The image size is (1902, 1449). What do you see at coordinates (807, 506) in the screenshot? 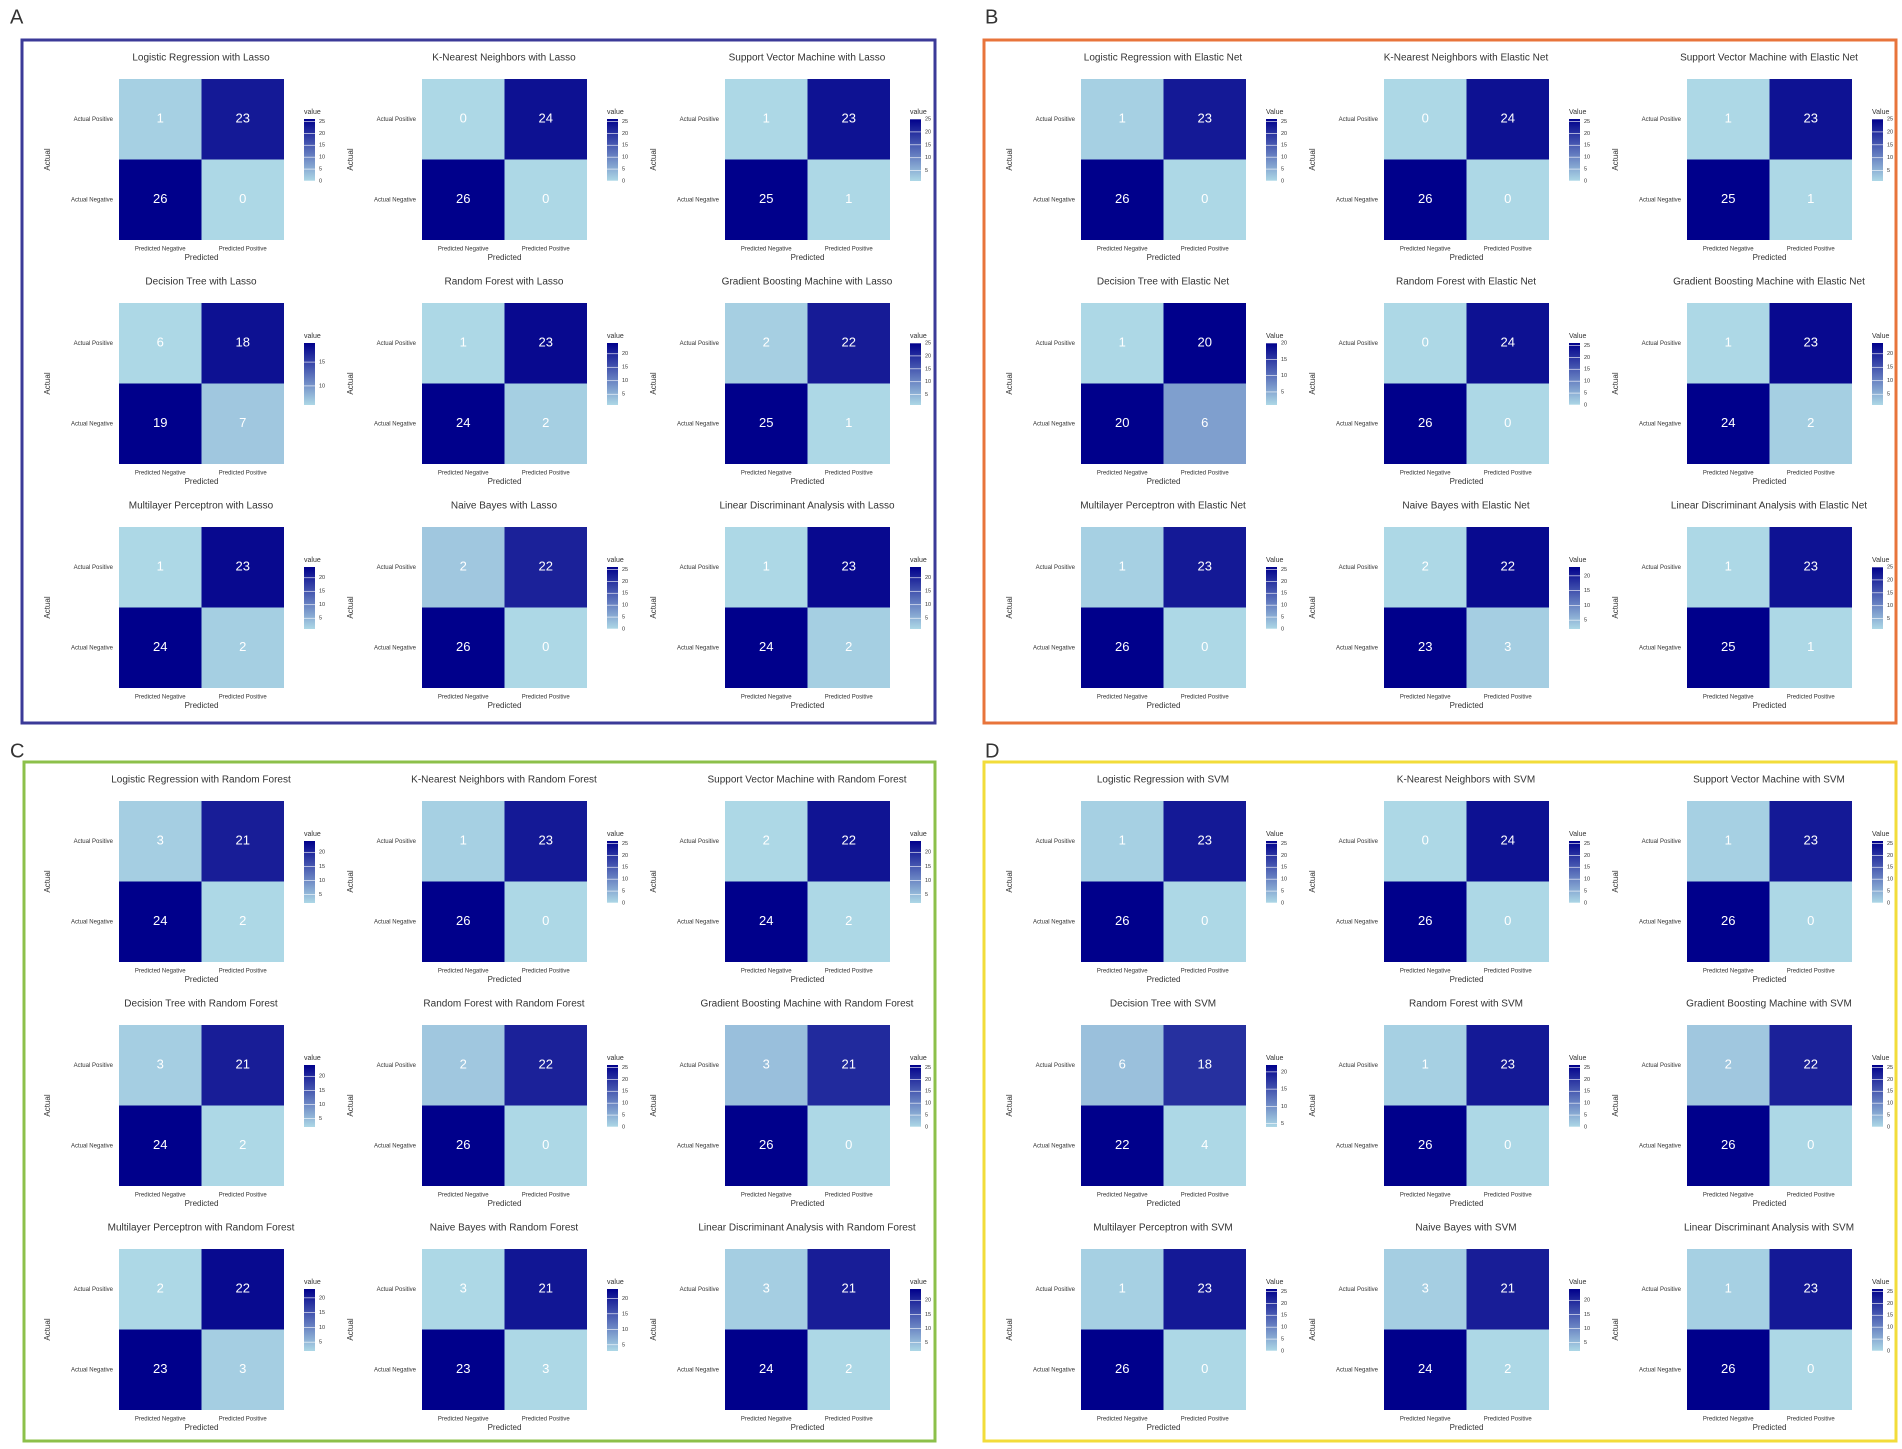
I see `chart-title: Linear Discriminant Analysis with Lasso` at bounding box center [807, 506].